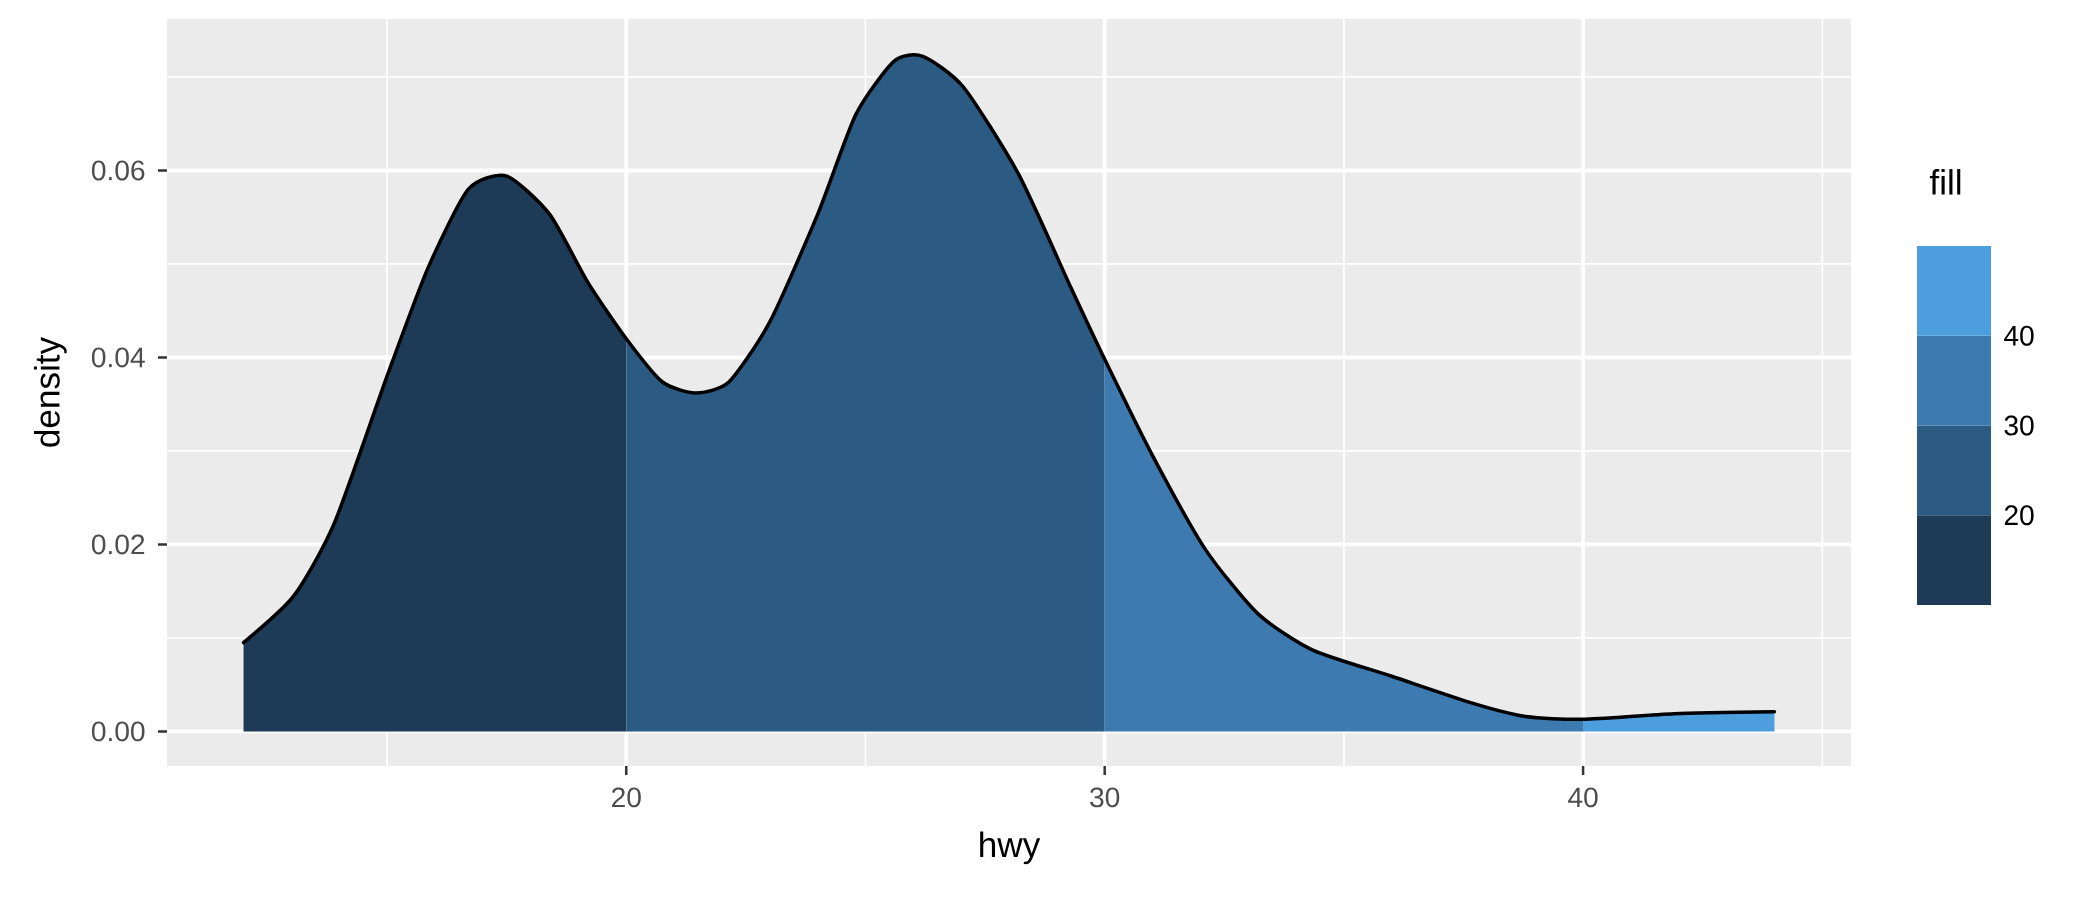 The height and width of the screenshot is (900, 2100). Describe the element at coordinates (1945, 182) in the screenshot. I see `color-bar-title: fill` at that location.